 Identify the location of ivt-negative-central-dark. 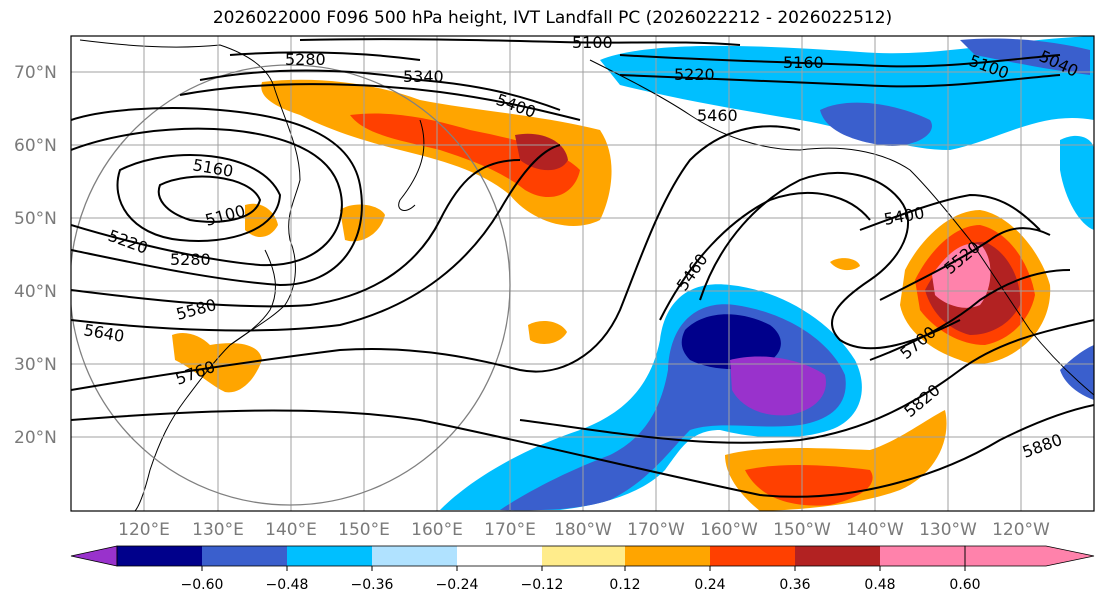
(731, 342).